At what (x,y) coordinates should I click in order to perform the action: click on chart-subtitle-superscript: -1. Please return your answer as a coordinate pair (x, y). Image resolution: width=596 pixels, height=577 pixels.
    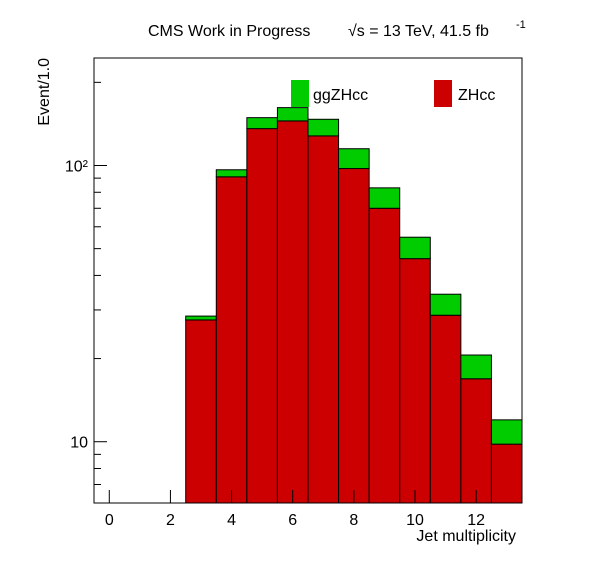
    Looking at the image, I should click on (521, 25).